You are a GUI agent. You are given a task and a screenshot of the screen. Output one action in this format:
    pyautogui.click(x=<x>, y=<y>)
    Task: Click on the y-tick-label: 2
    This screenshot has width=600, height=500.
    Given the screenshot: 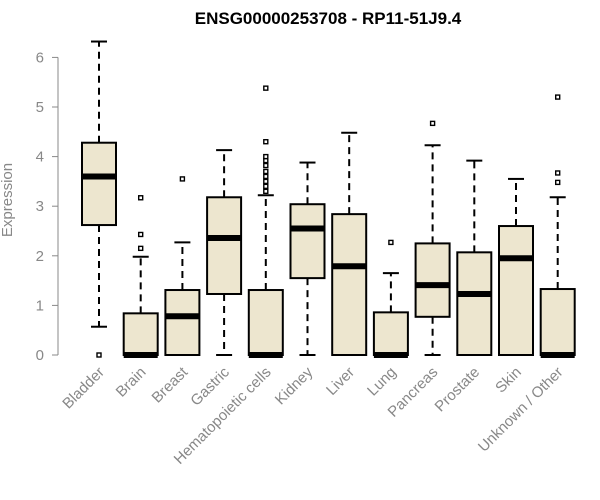 What is the action you would take?
    pyautogui.click(x=40, y=256)
    